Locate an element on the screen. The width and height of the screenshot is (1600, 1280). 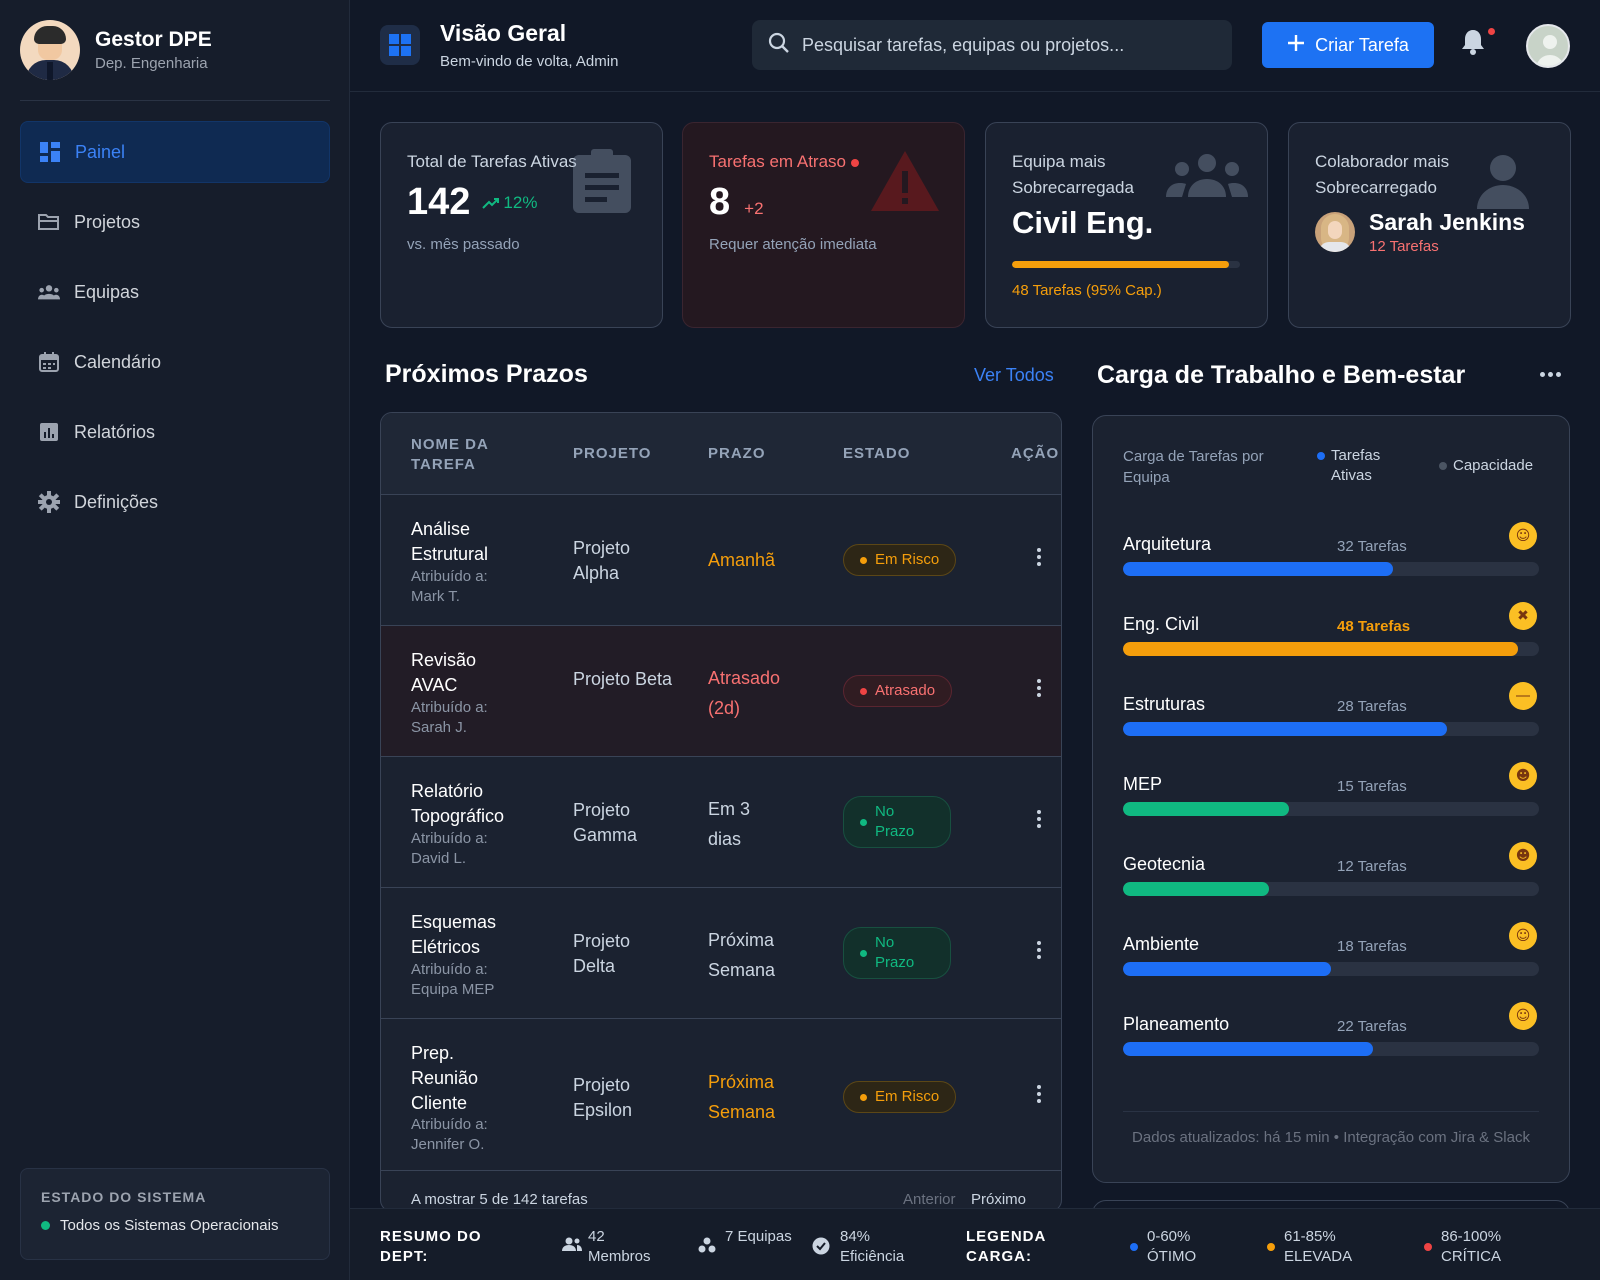
teams-icon is located at coordinates (707, 1245).